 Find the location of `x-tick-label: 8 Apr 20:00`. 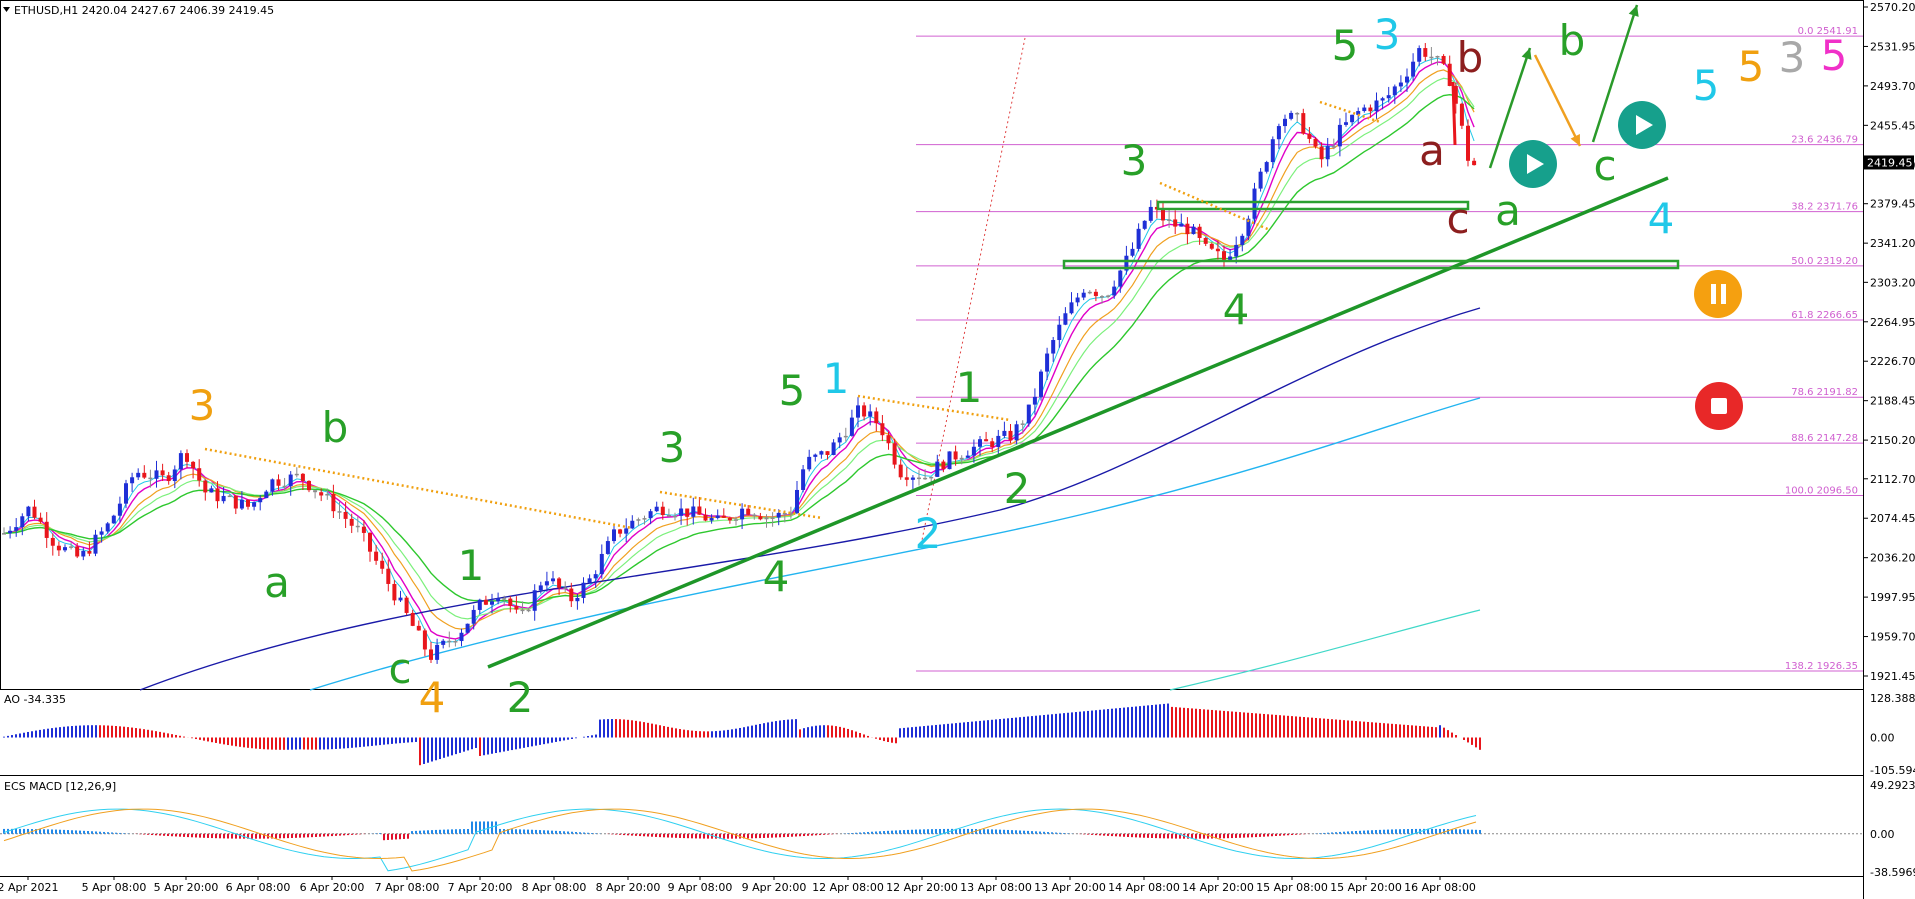

x-tick-label: 8 Apr 20:00 is located at coordinates (628, 887).